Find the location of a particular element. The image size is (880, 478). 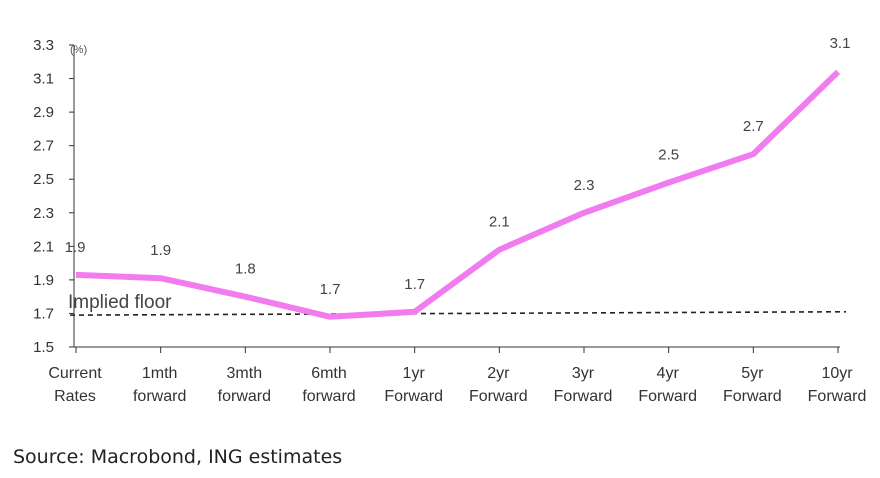

x-tick-label: 3yr is located at coordinates (583, 373).